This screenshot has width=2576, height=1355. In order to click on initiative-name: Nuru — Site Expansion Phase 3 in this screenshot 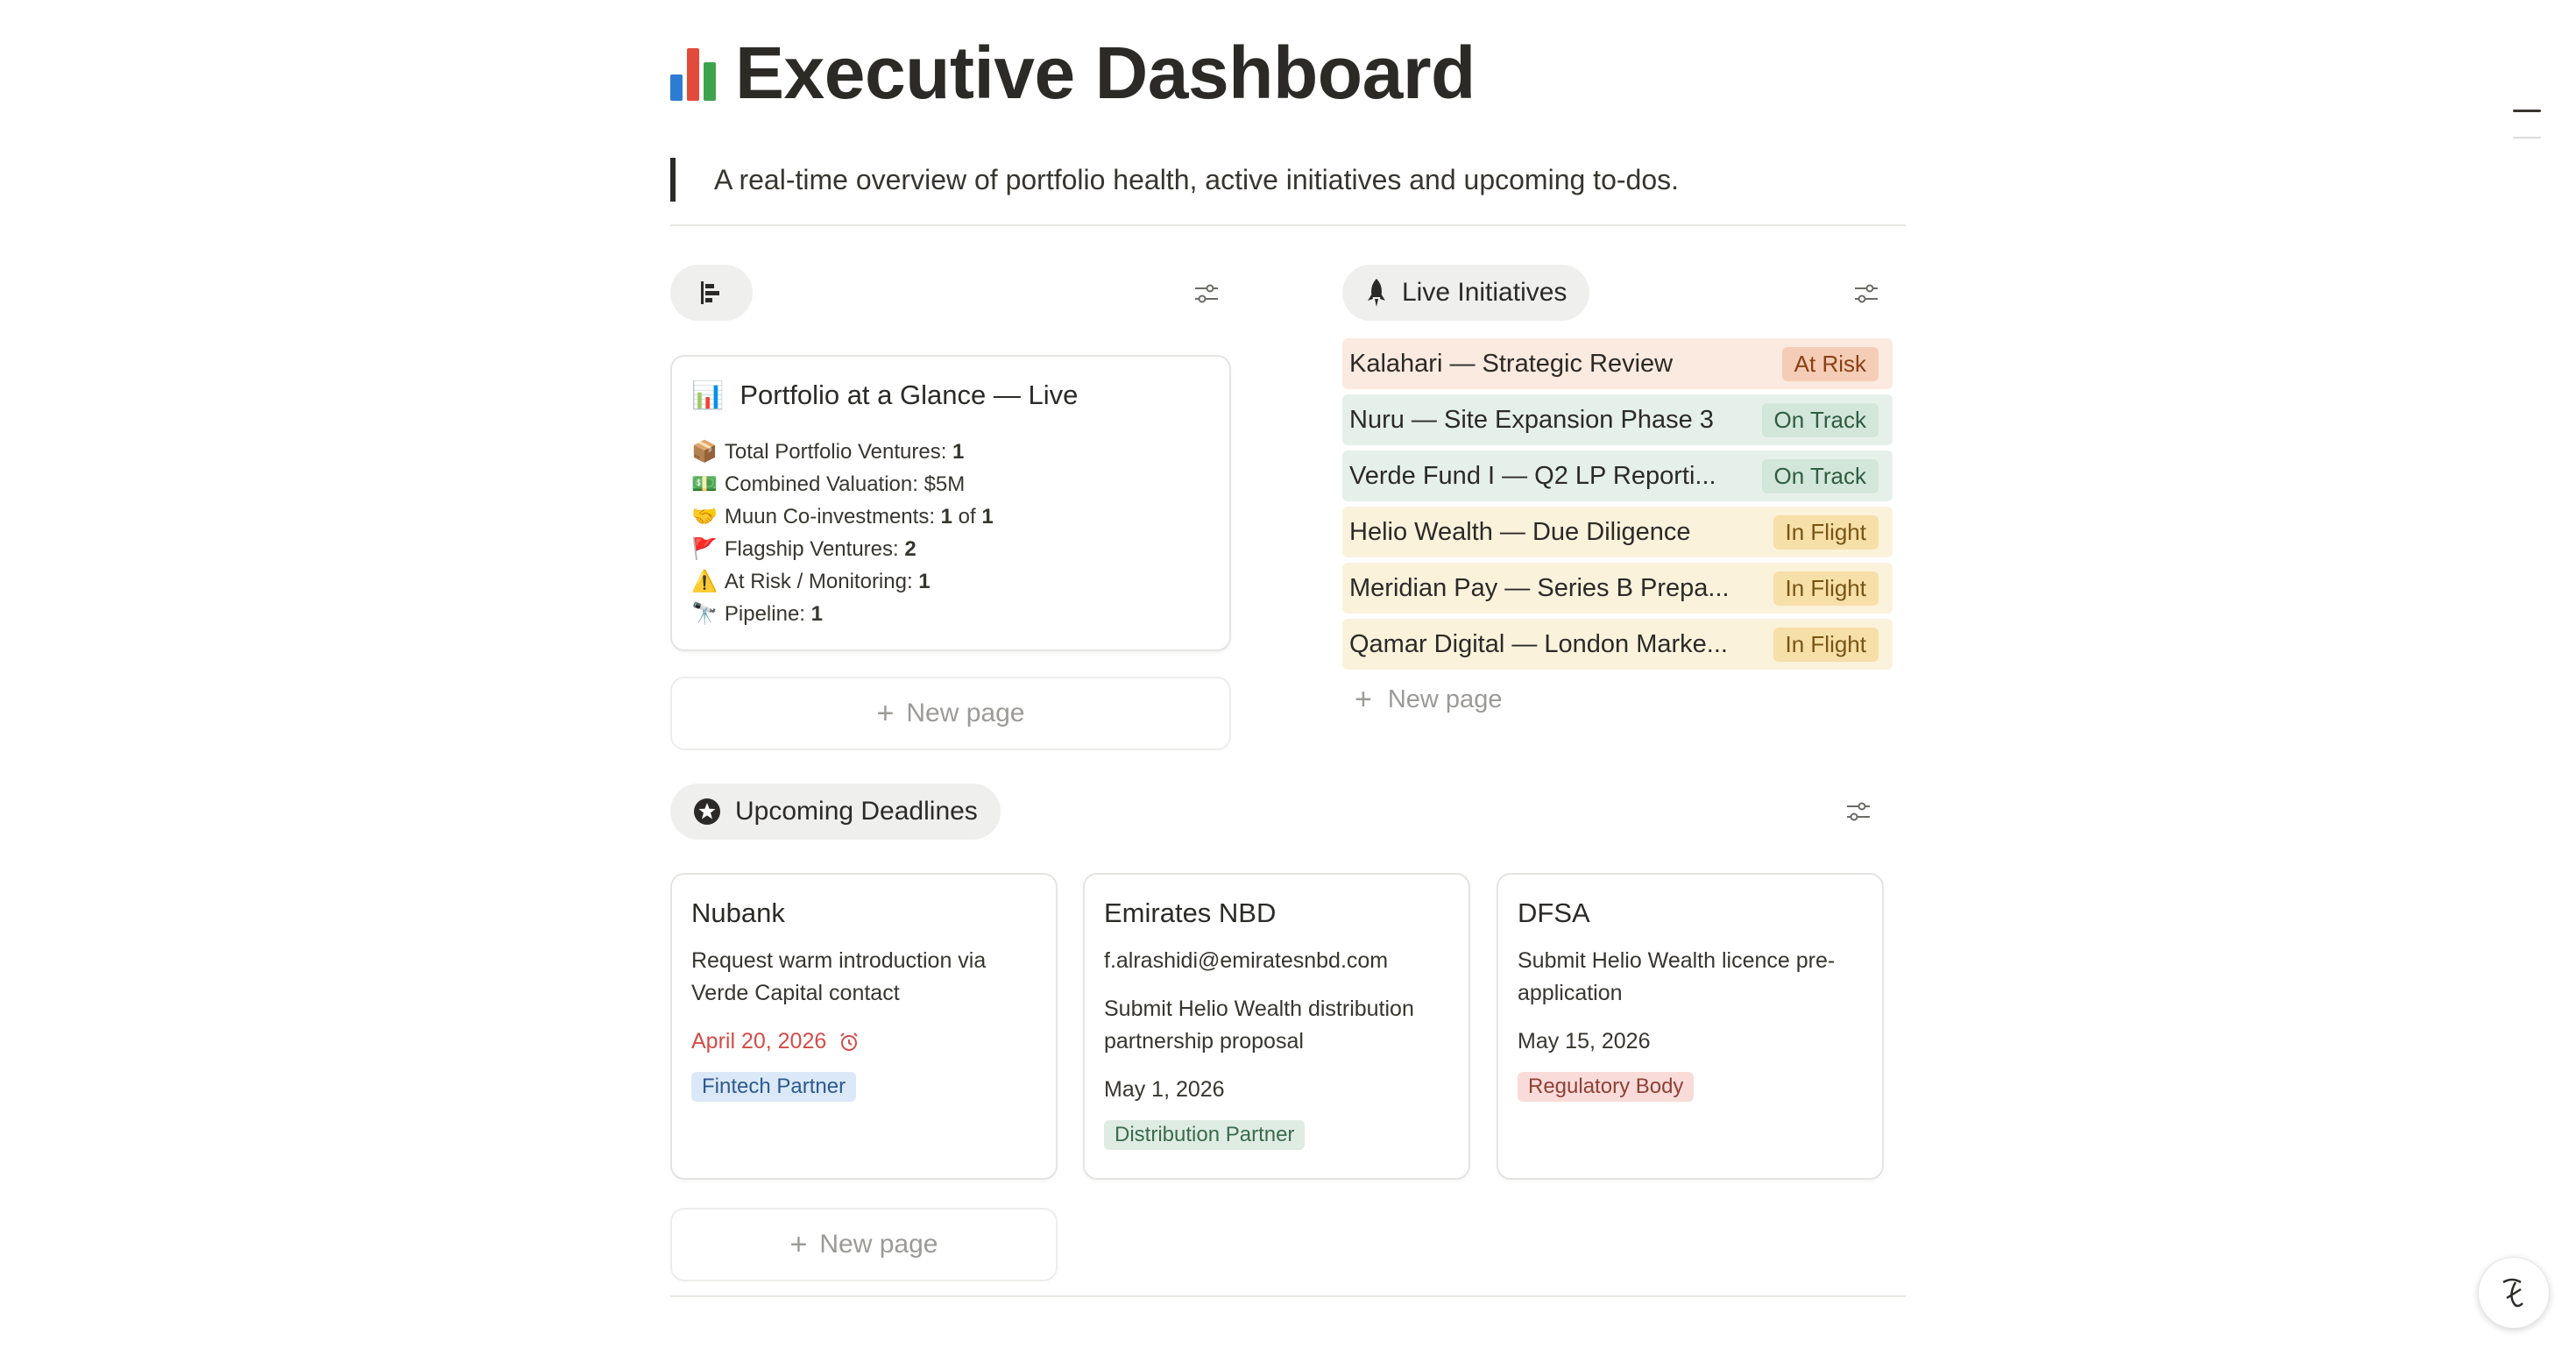, I will do `click(1531, 419)`.